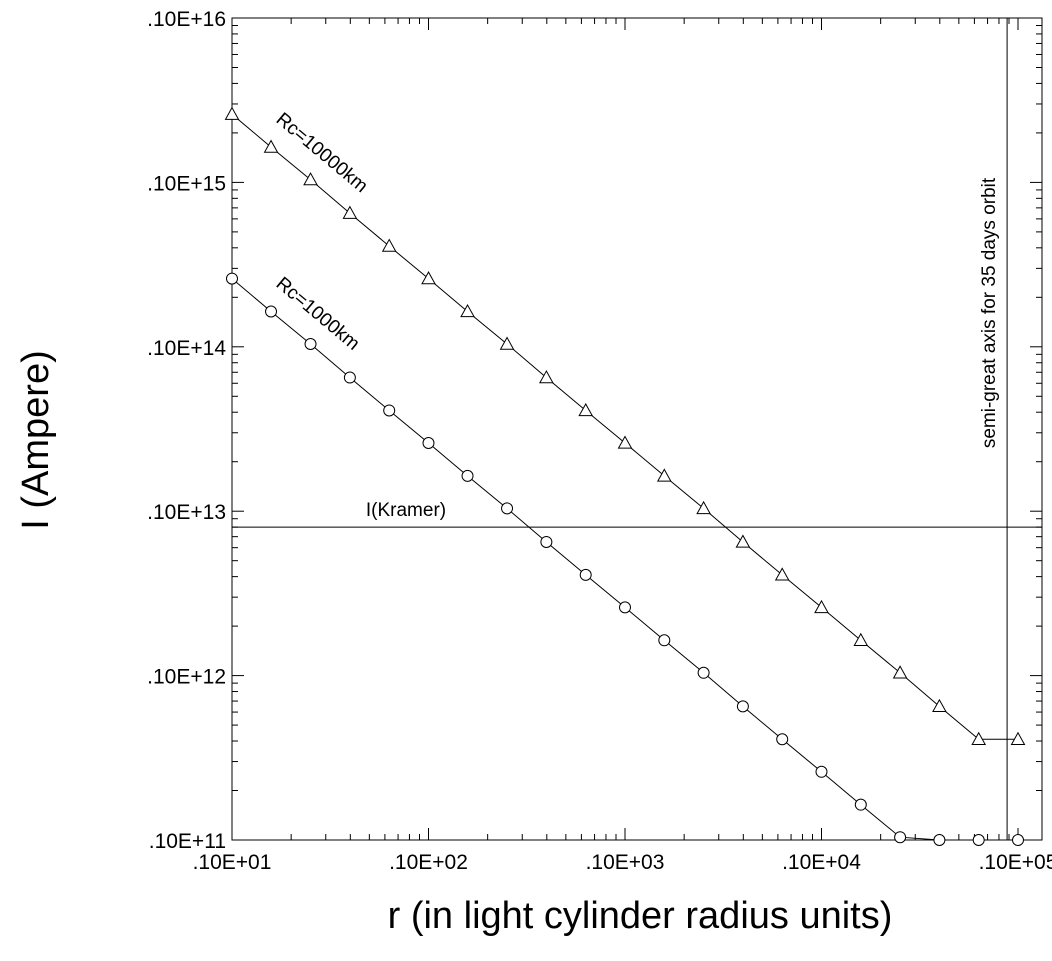 This screenshot has width=1052, height=961. Describe the element at coordinates (186, 677) in the screenshot. I see `y-tick-label: .10E+12` at that location.